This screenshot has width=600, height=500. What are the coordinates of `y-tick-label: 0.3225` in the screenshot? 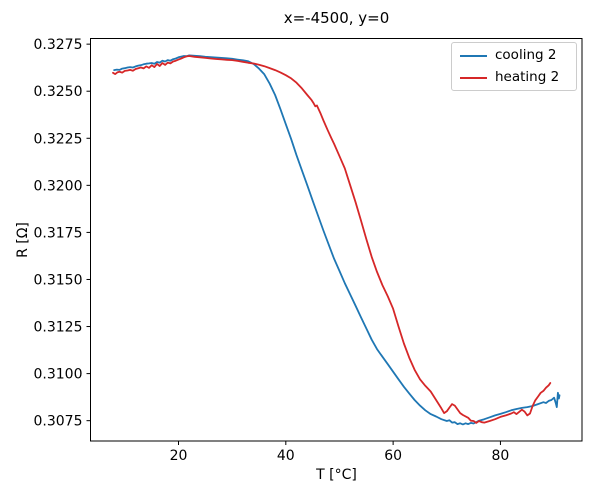 It's located at (58, 139).